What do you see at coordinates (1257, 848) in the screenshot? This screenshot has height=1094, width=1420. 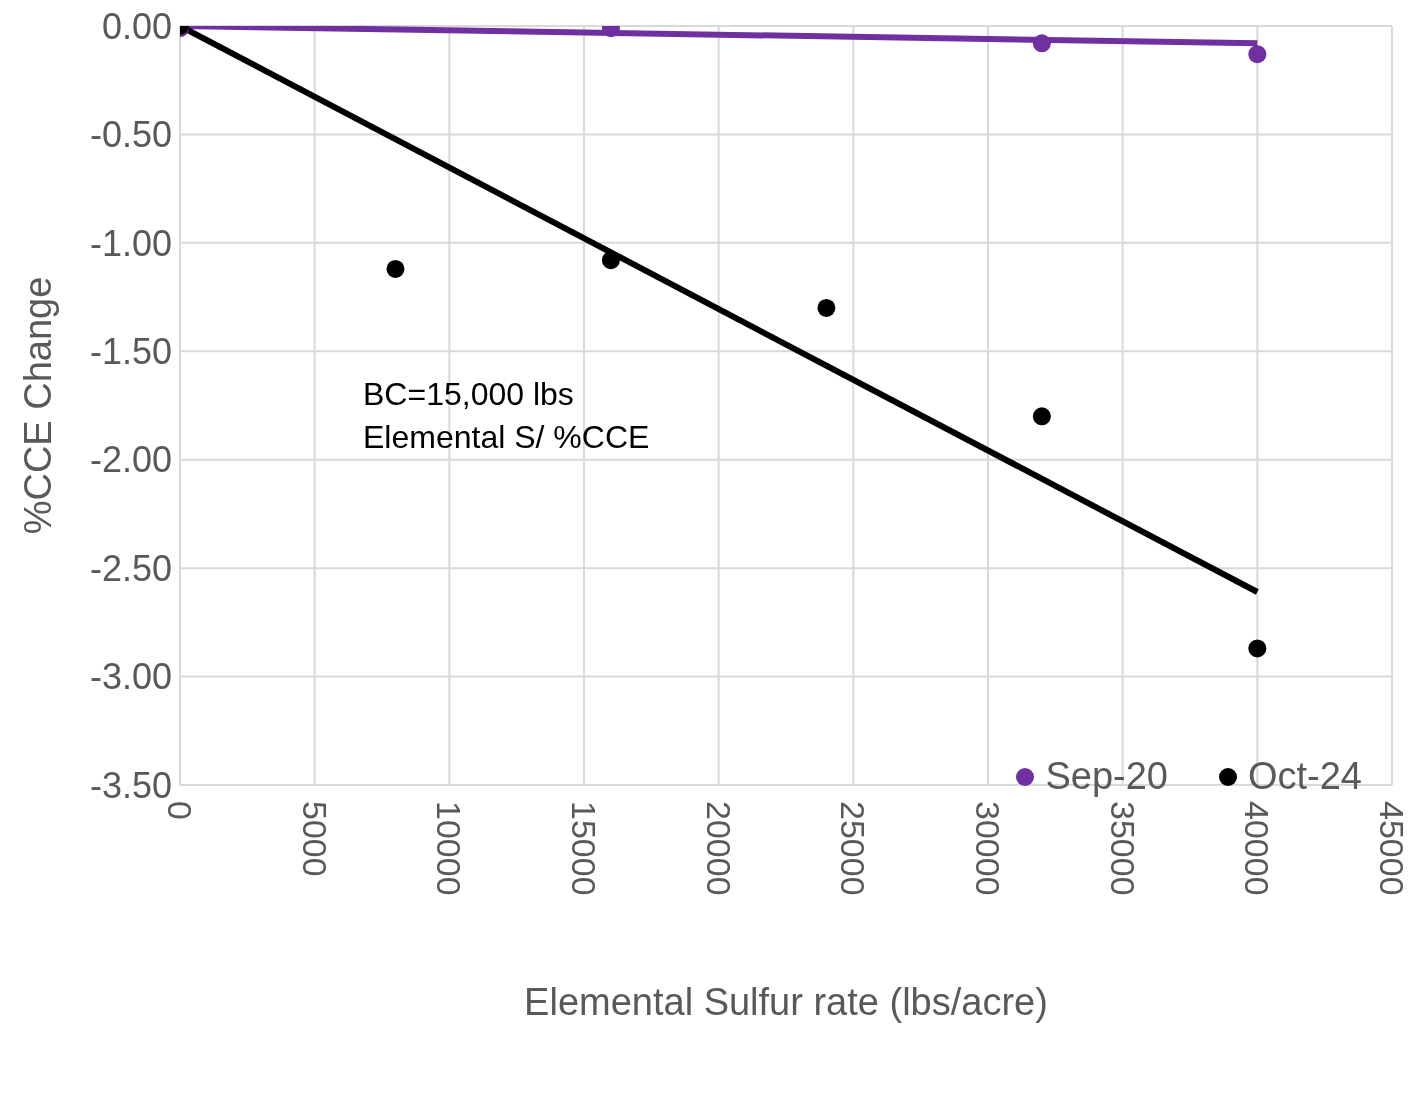 I see `x-tick-label: 40000` at bounding box center [1257, 848].